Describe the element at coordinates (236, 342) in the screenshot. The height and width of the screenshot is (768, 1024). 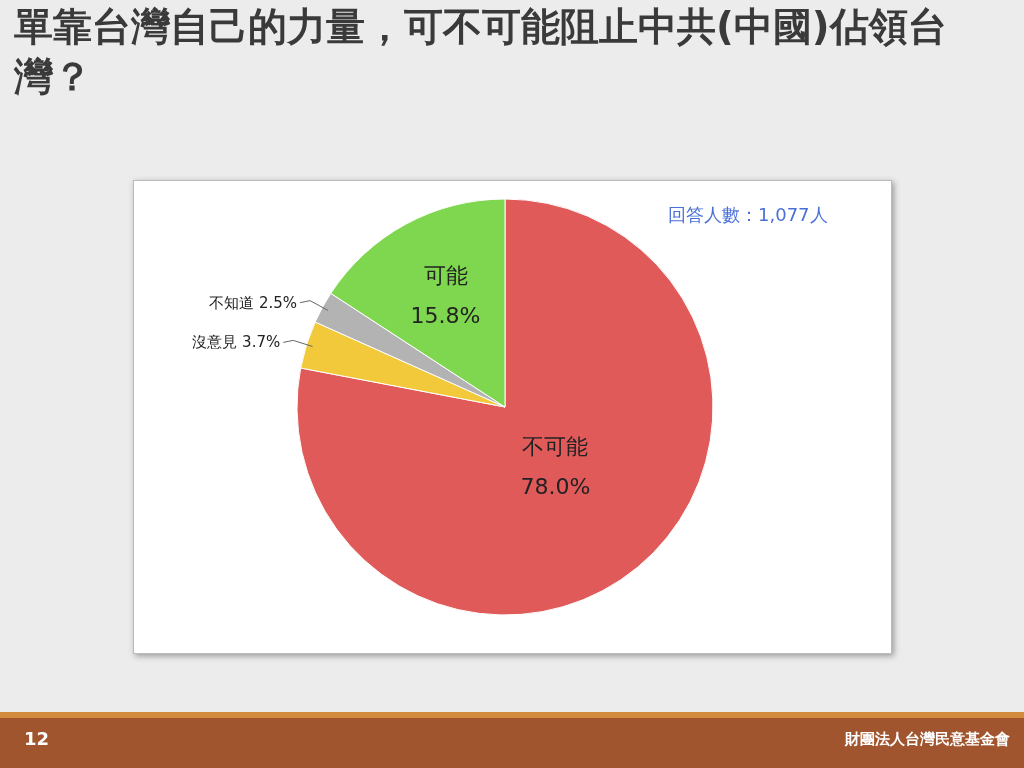
I see `slice-label: 沒意見 3.7%` at that location.